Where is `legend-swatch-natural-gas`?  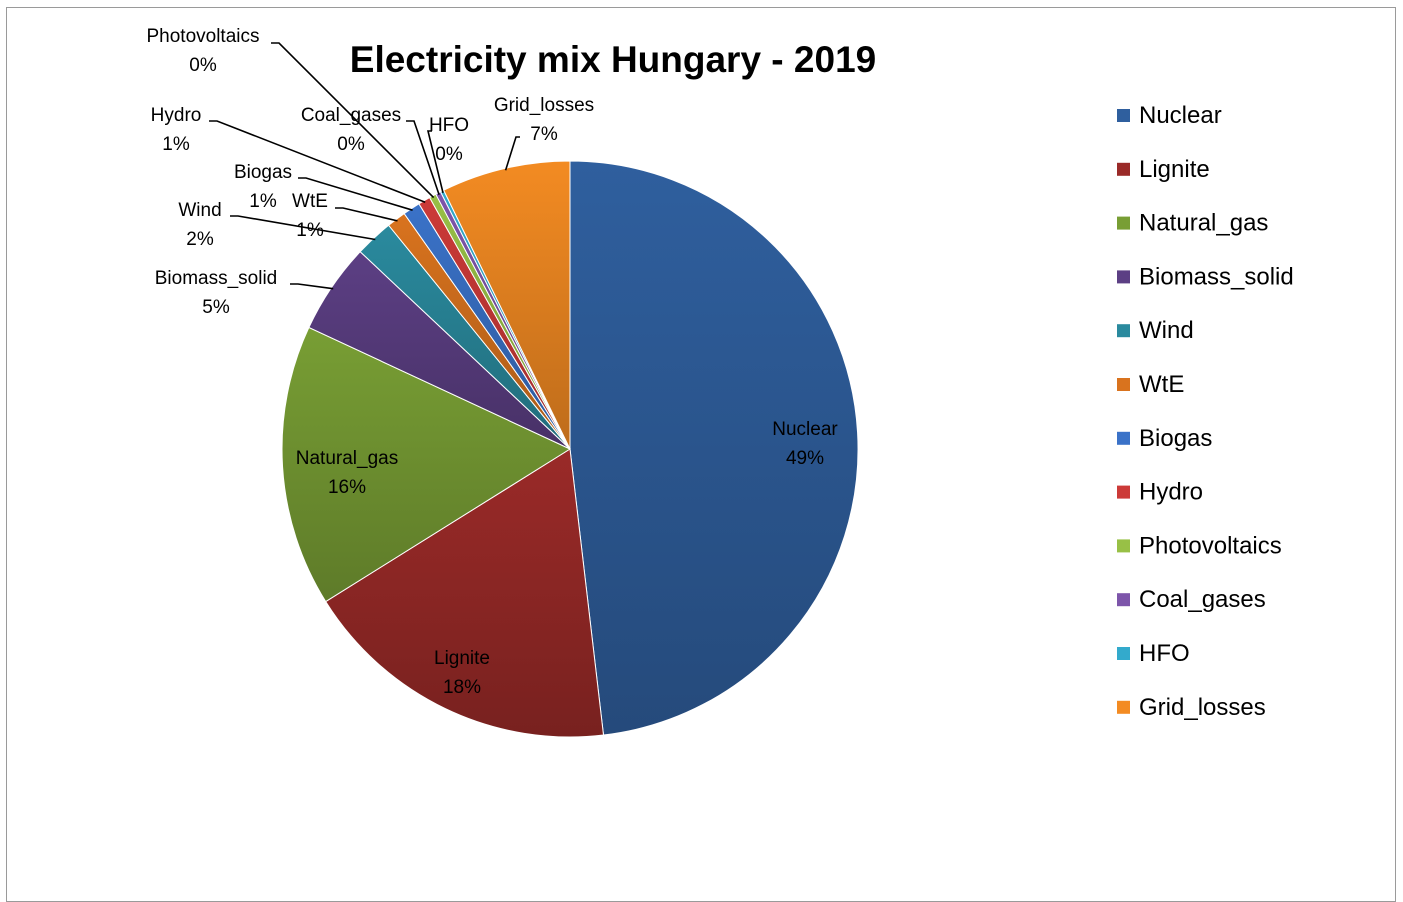 legend-swatch-natural-gas is located at coordinates (1123, 223).